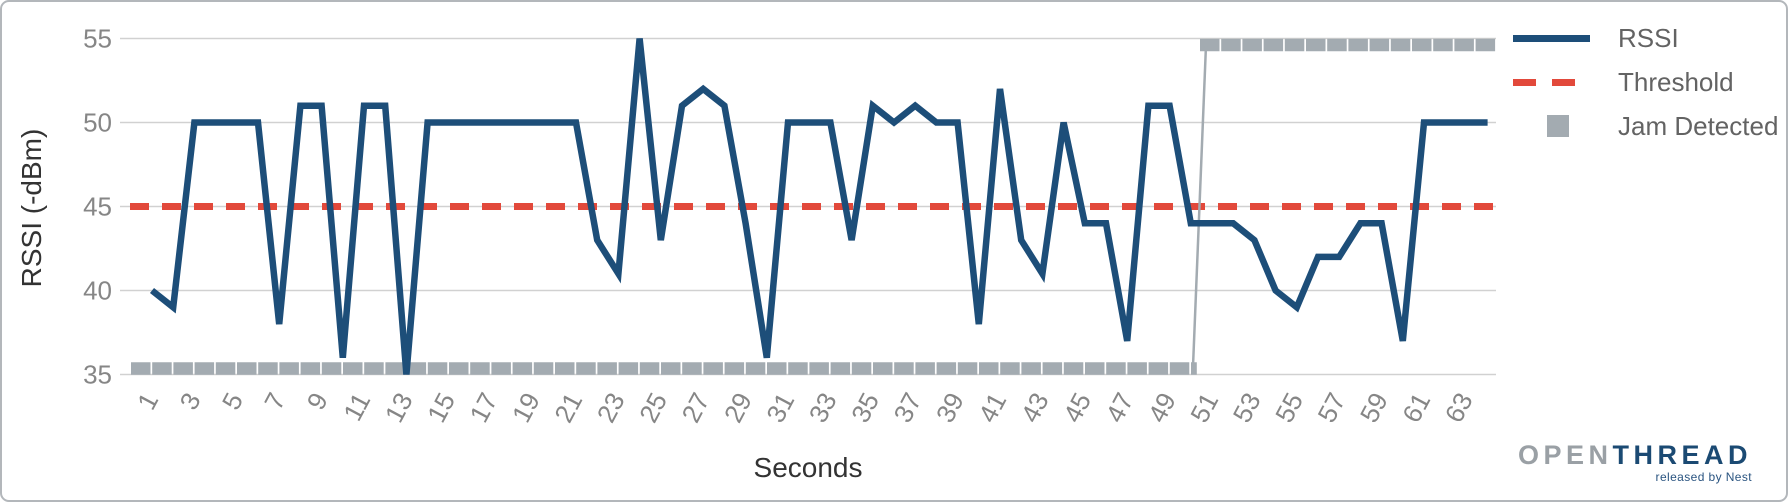 The height and width of the screenshot is (502, 1788). Describe the element at coordinates (1331, 408) in the screenshot. I see `x-tick-label: 57` at that location.